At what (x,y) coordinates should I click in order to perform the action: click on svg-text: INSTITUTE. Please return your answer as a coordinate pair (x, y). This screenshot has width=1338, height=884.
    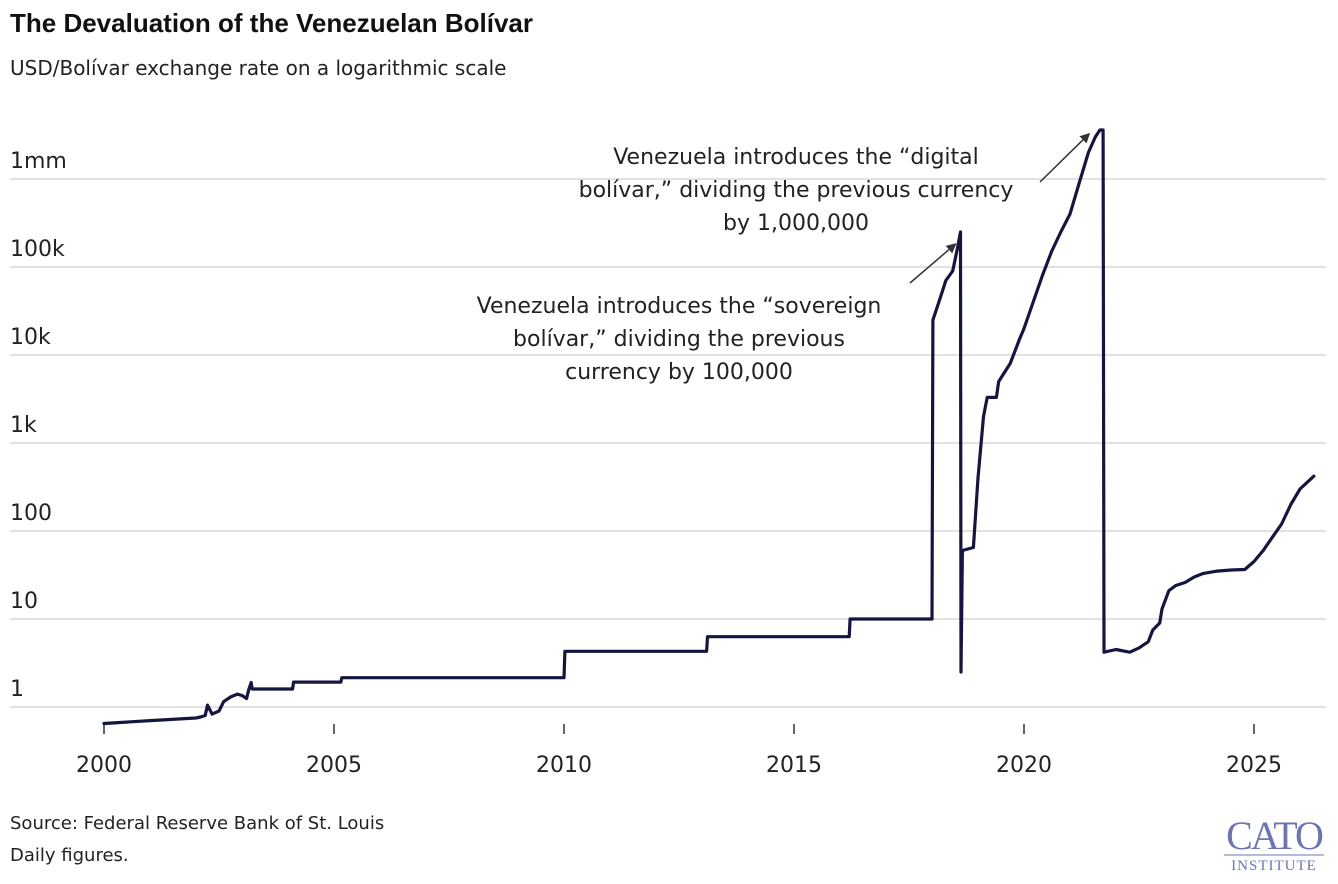
    Looking at the image, I should click on (1274, 866).